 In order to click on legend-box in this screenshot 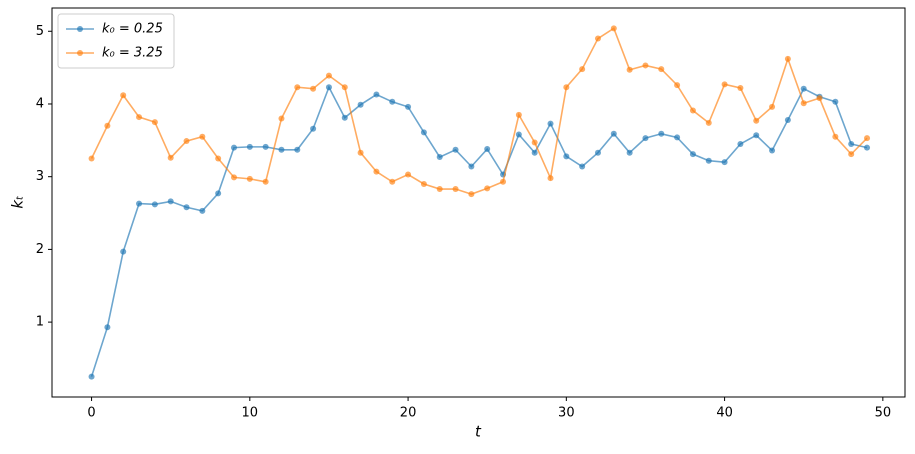, I will do `click(116, 41)`.